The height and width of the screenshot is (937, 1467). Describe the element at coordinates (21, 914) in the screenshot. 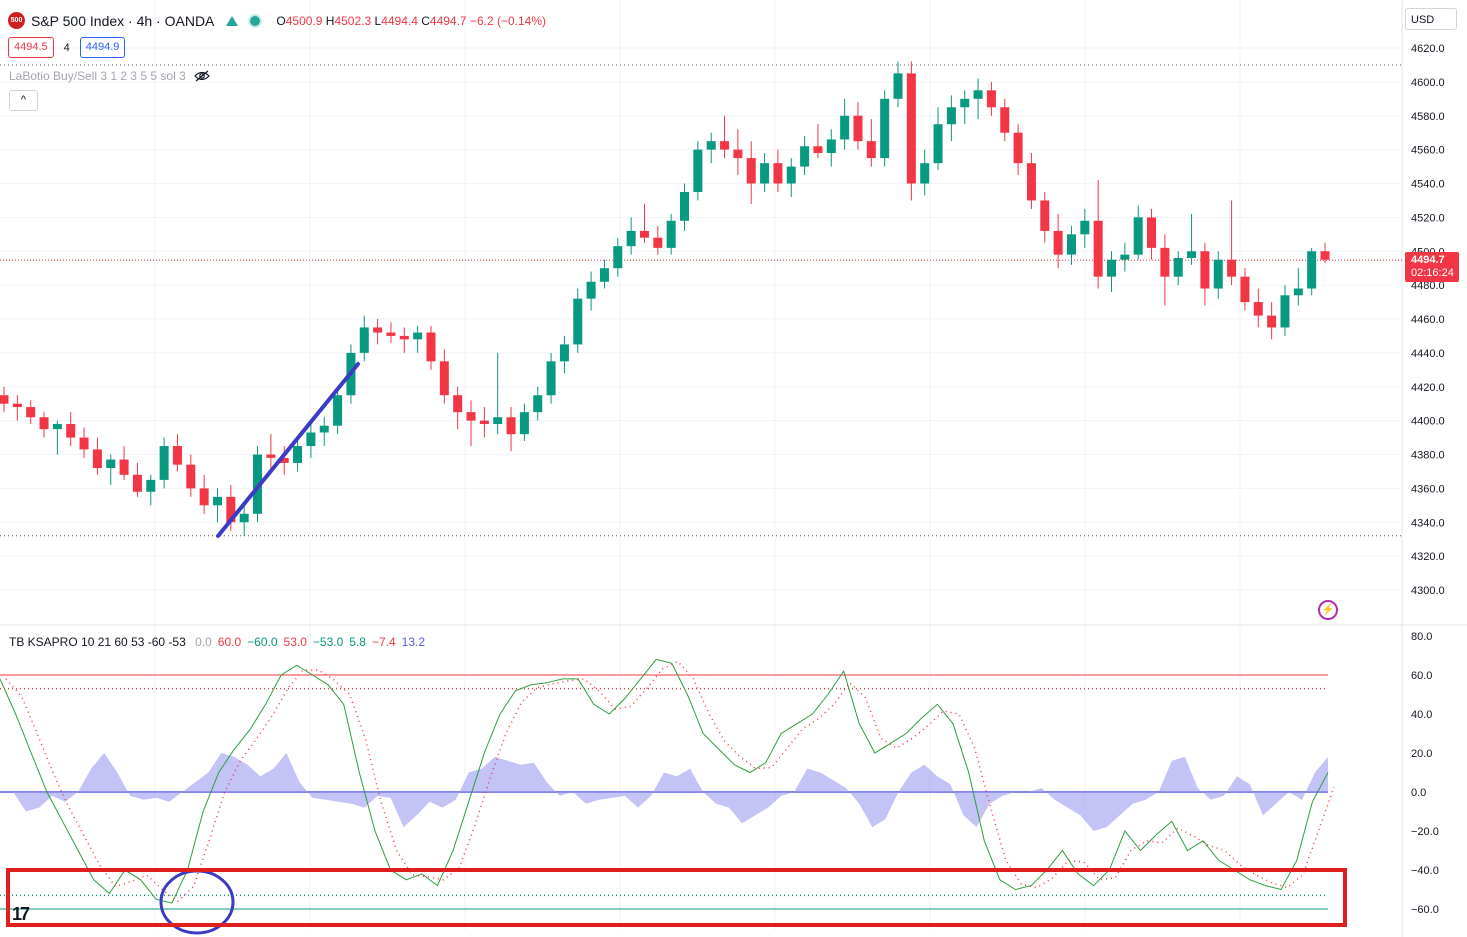

I see `tradingview-logo: 17` at that location.